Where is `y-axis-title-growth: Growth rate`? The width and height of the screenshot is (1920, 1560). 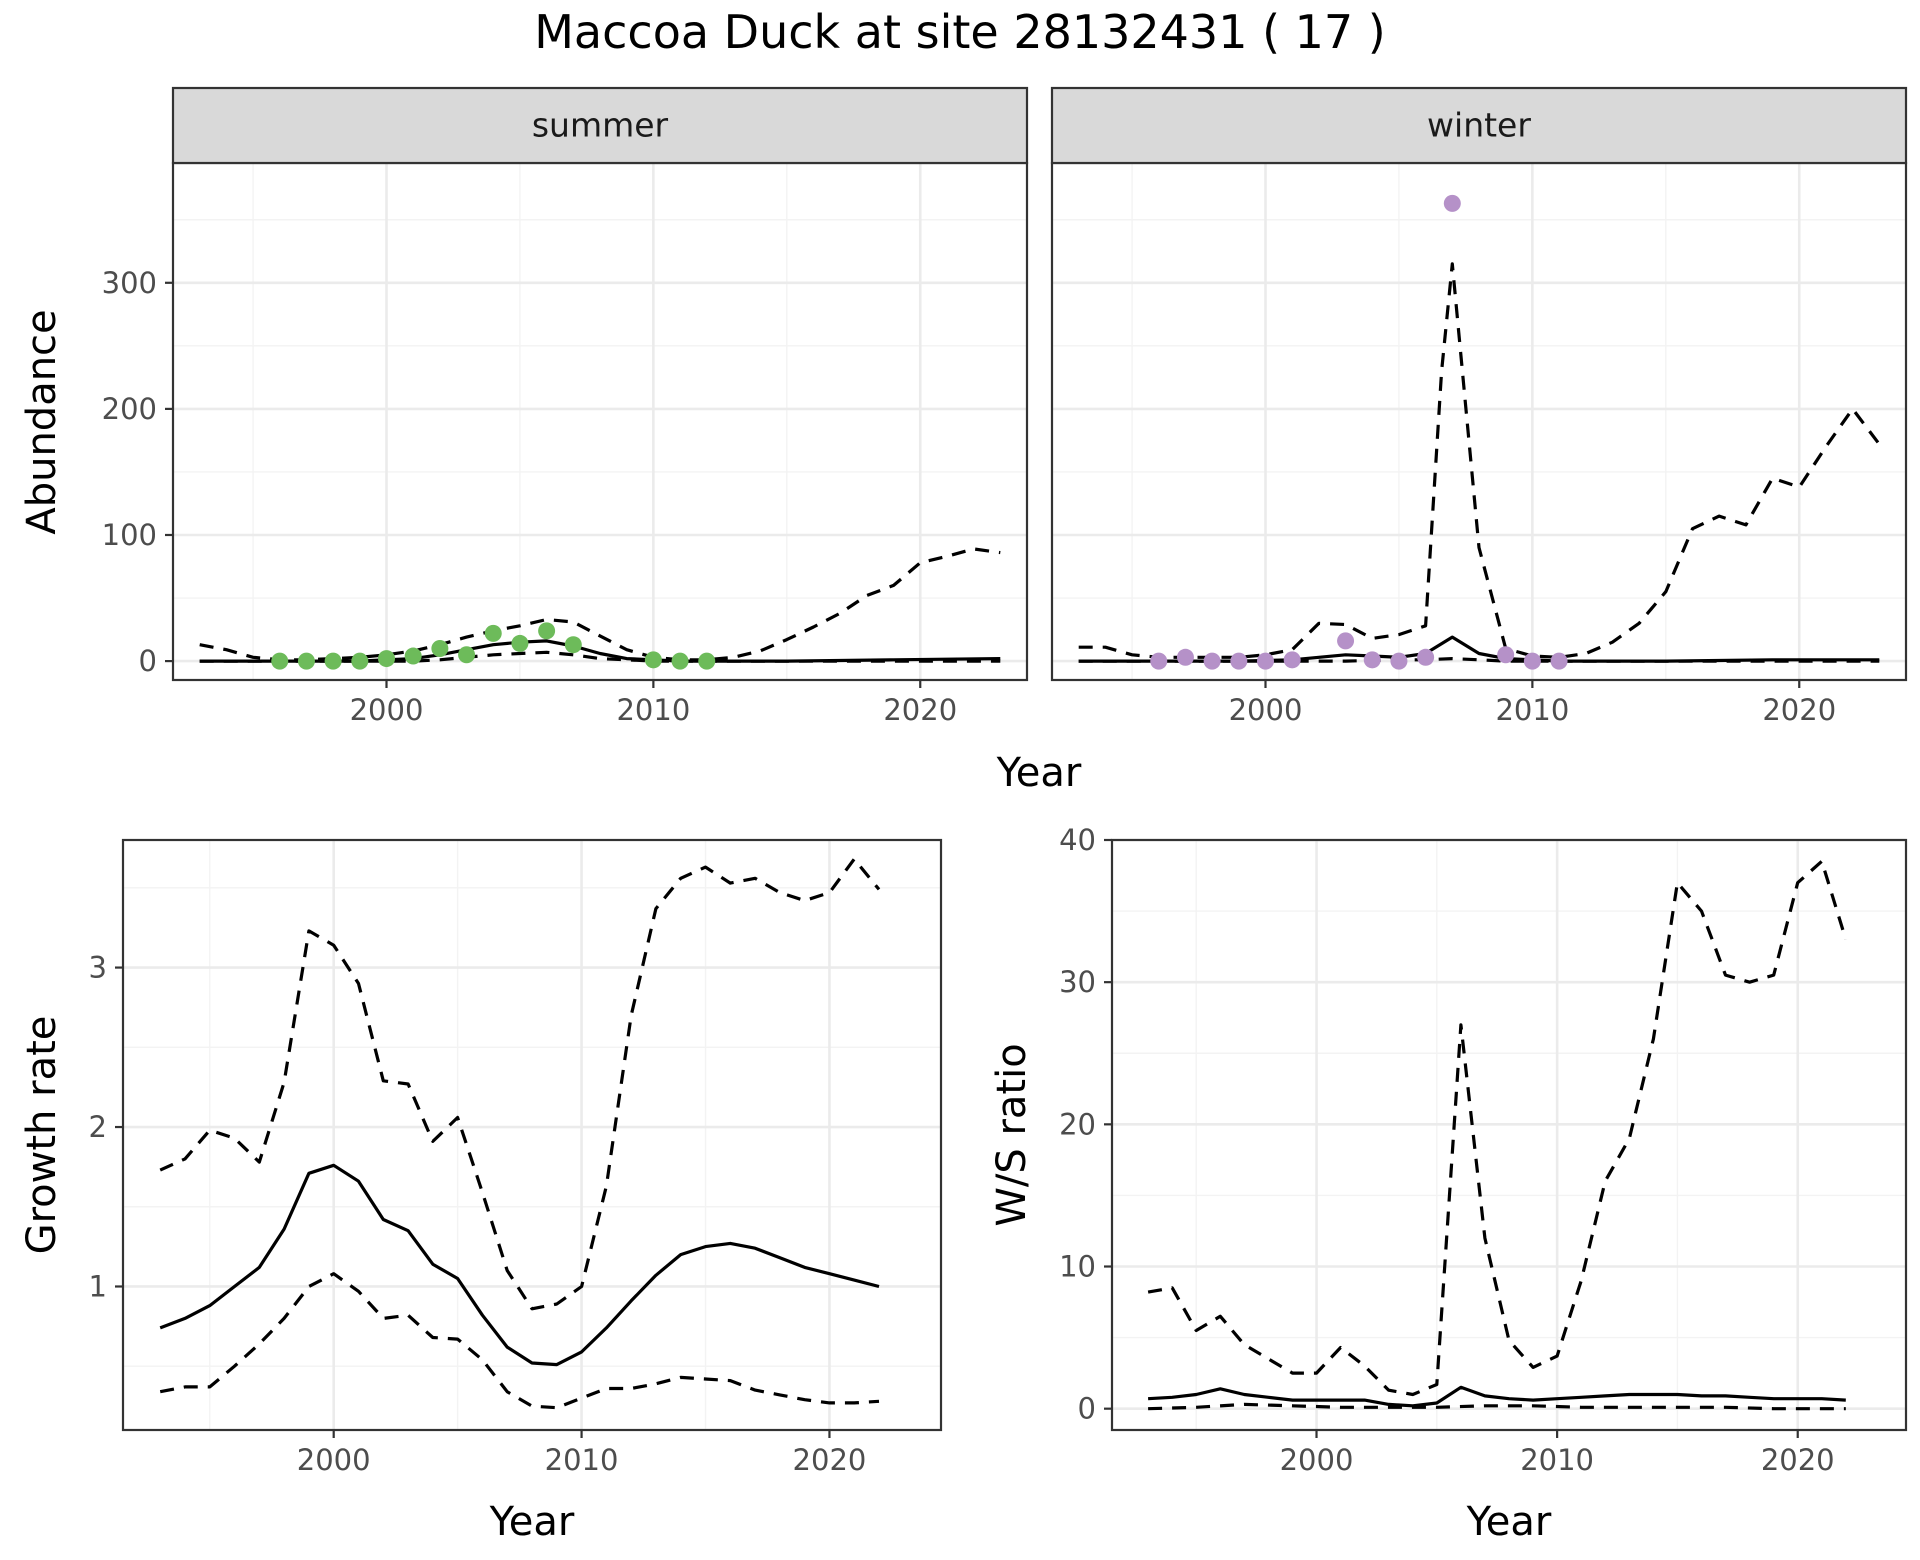
y-axis-title-growth: Growth rate is located at coordinates (42, 1135).